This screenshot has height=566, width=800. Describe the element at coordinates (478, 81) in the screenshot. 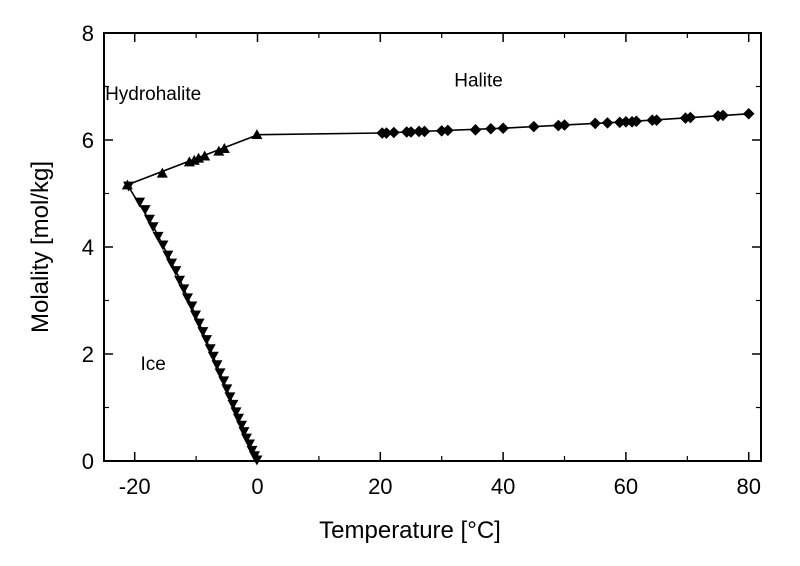

I see `region-label: Halite` at that location.